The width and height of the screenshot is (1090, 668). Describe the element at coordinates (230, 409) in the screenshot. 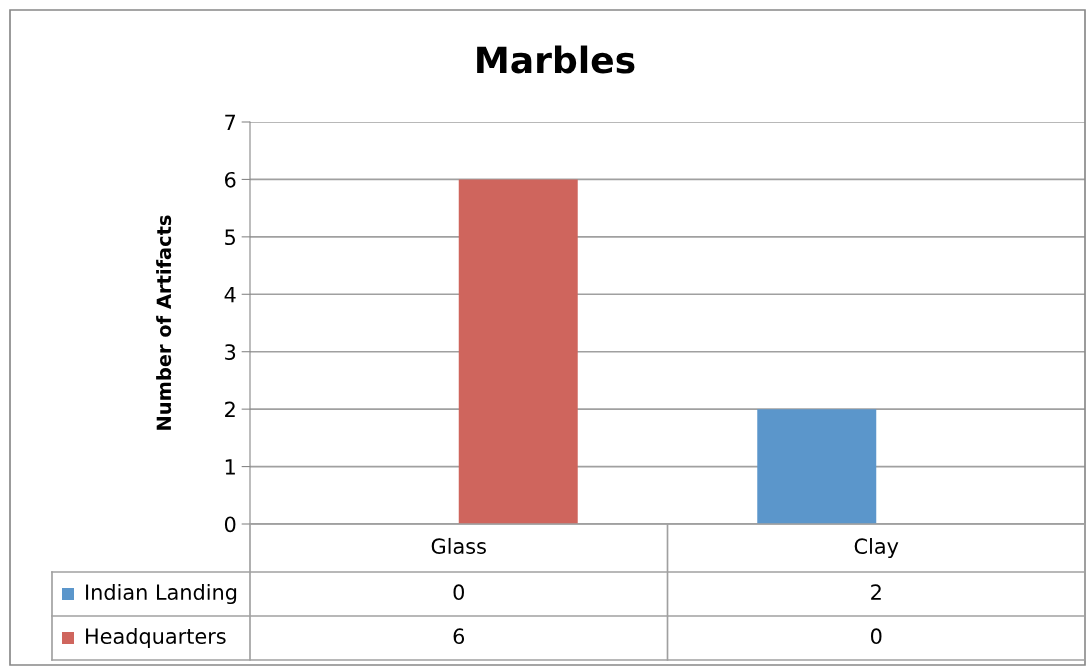

I see `y-tick-label: 2` at that location.